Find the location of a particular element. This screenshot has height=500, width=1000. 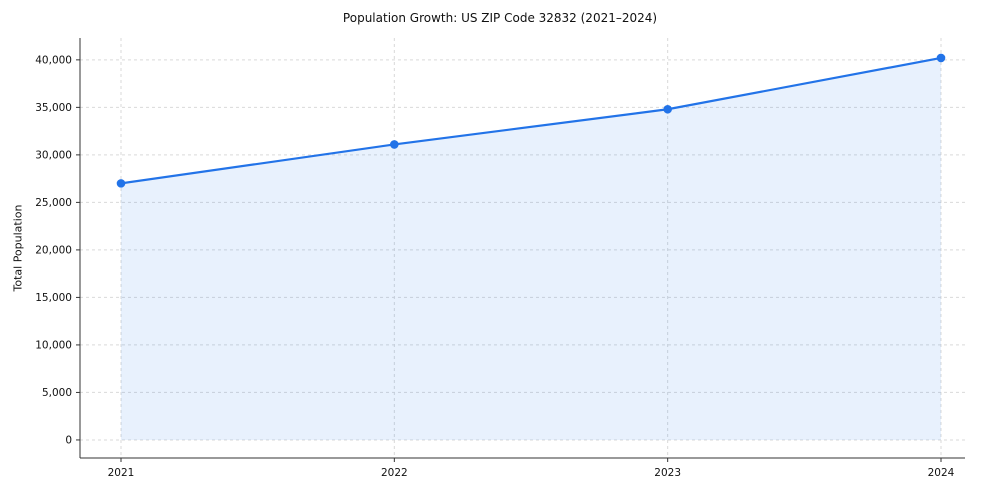

y-tick-label: 40,000 is located at coordinates (53, 60).